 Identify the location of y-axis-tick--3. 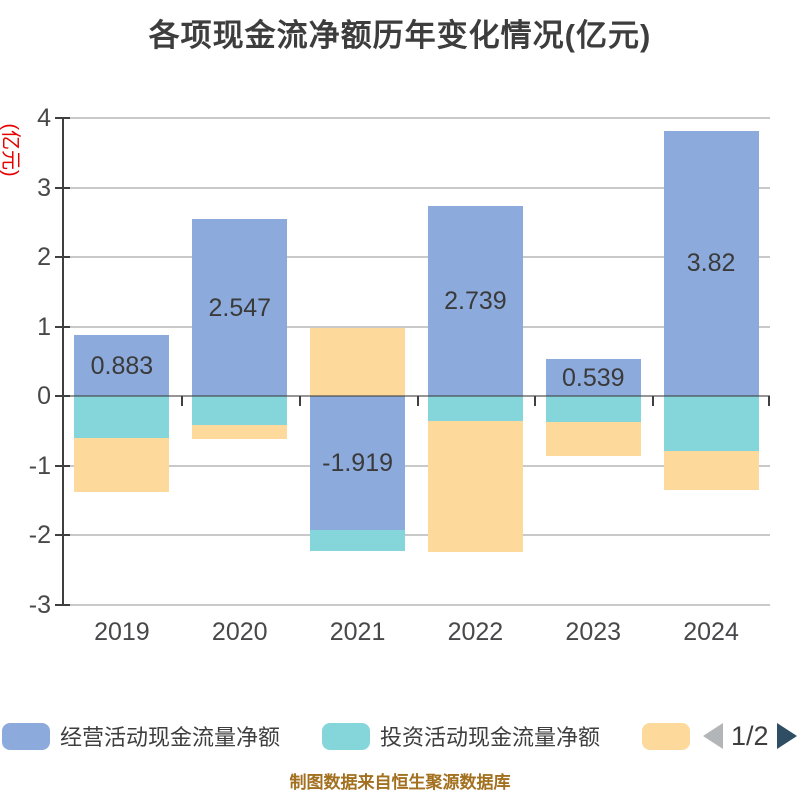
(62, 605).